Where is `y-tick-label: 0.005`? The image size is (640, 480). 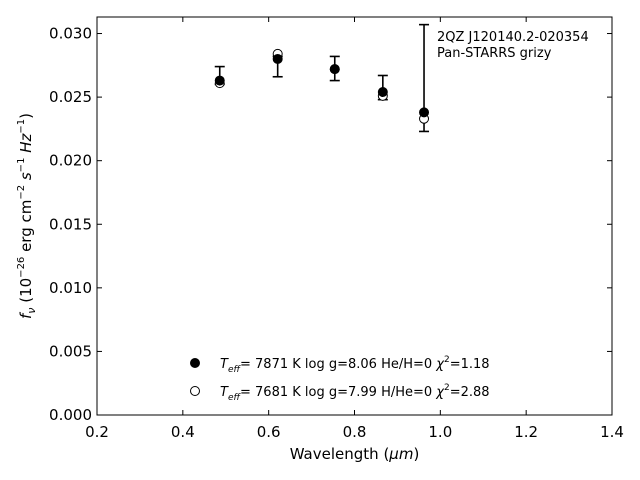 y-tick-label: 0.005 is located at coordinates (70, 351).